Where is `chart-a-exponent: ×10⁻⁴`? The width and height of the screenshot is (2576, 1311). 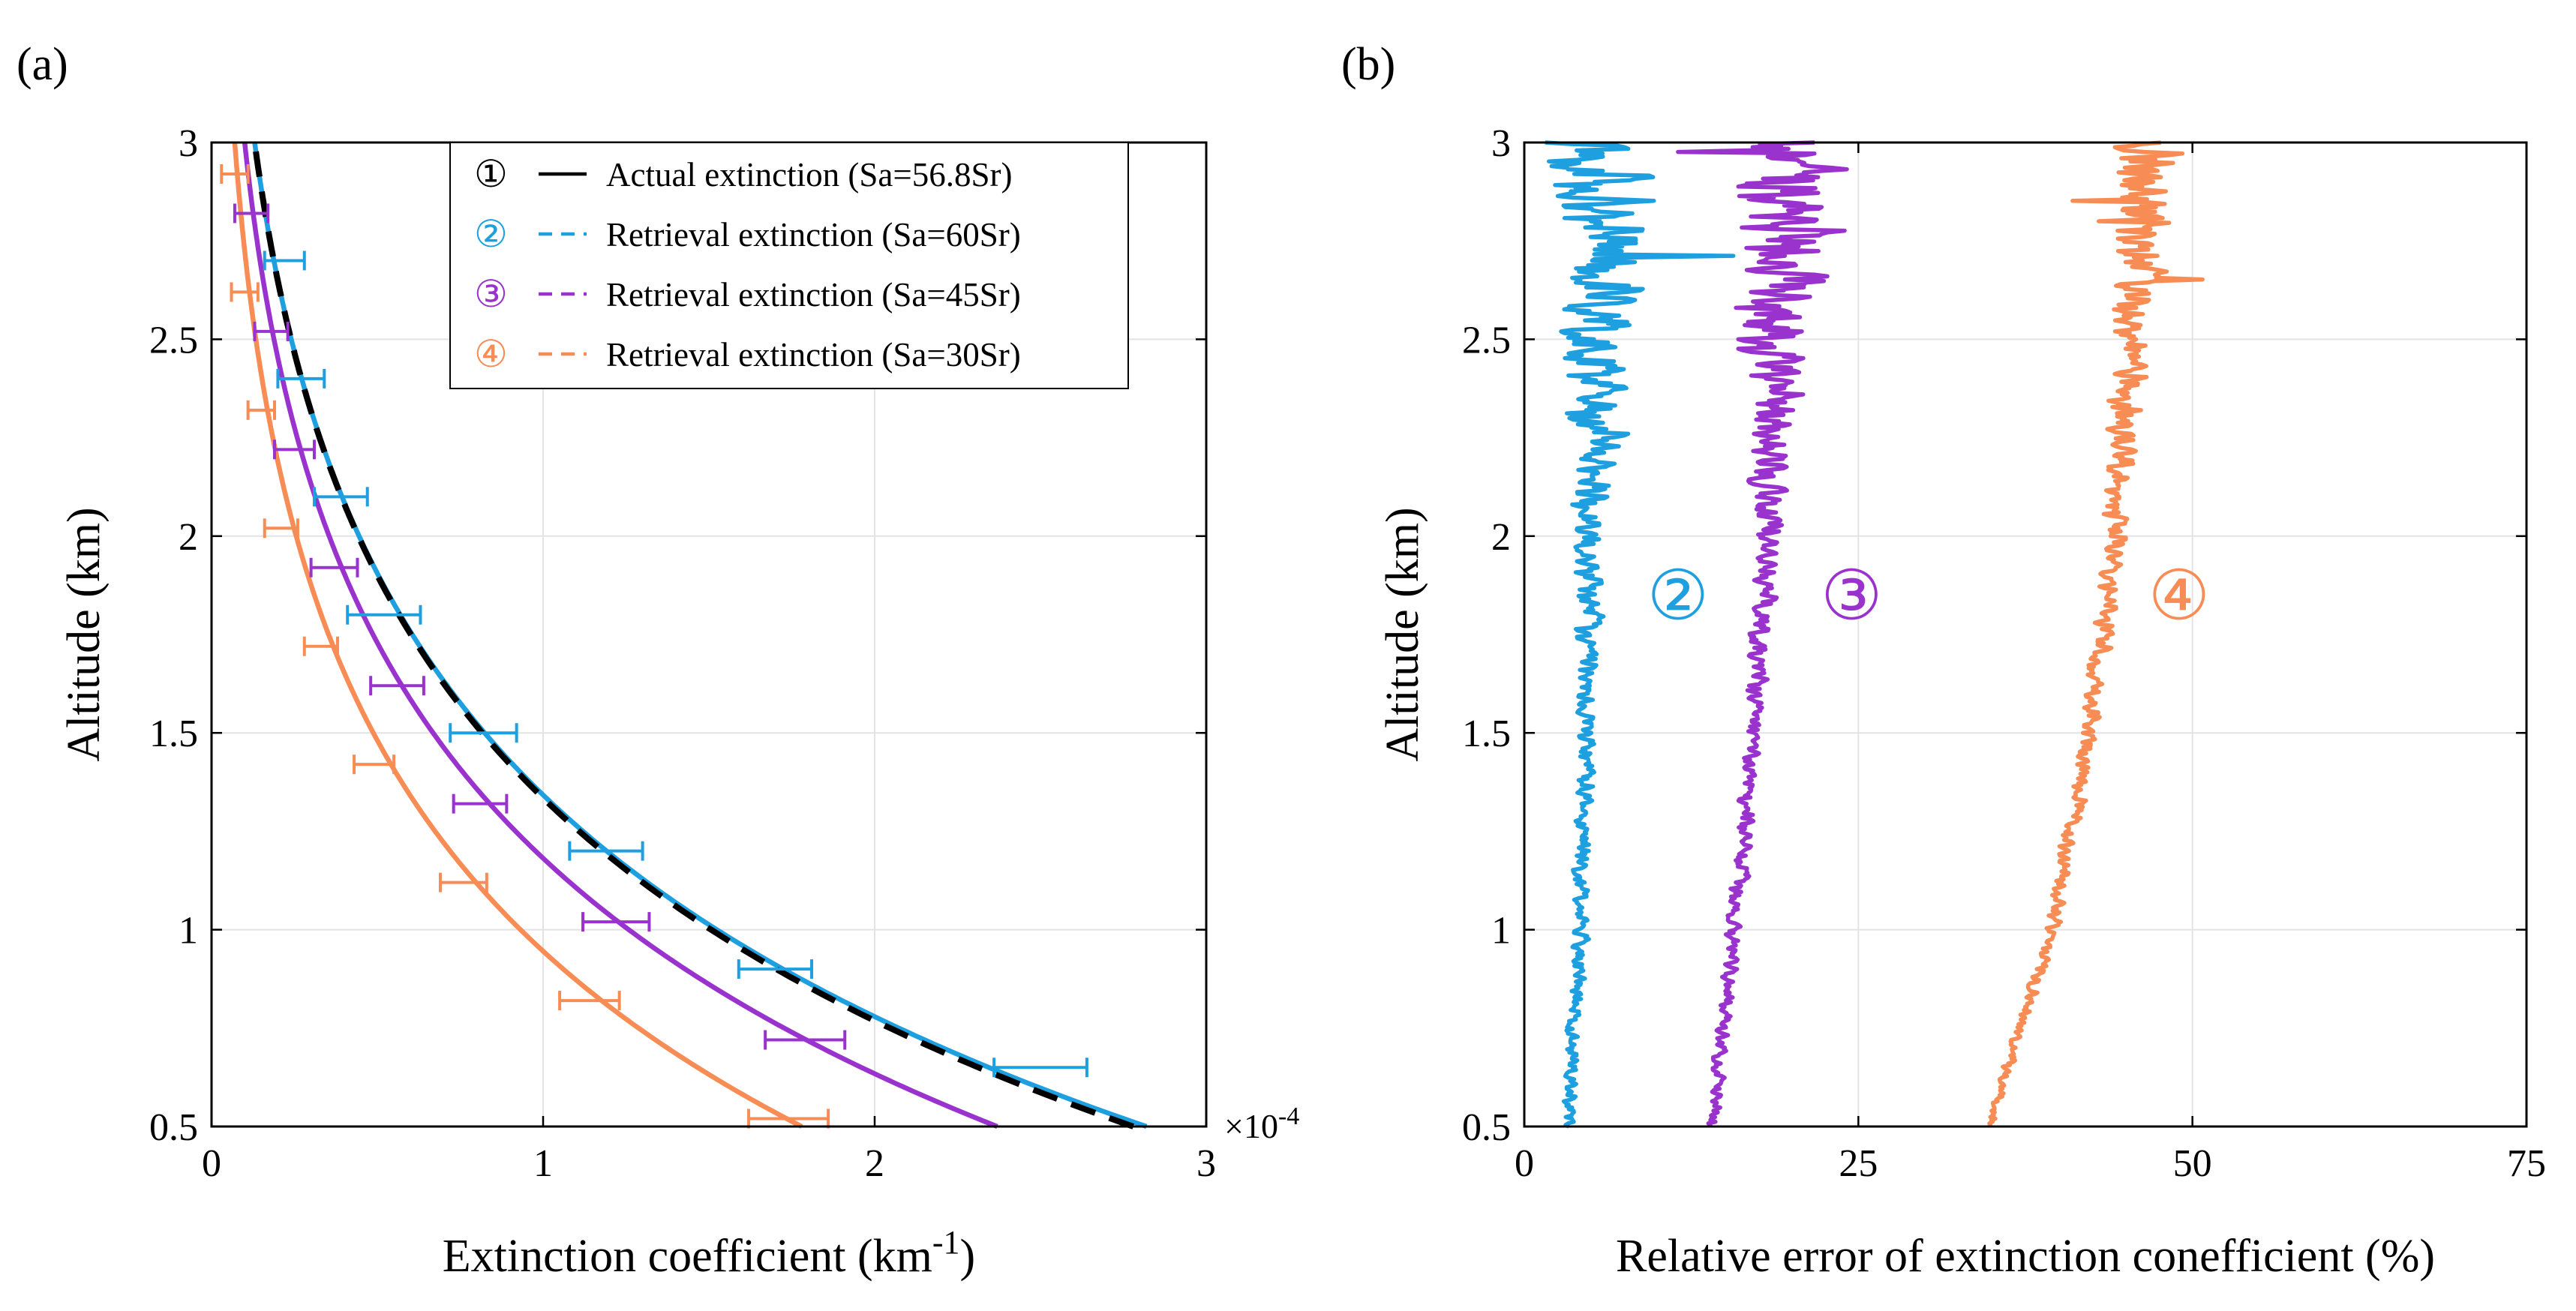
chart-a-exponent: ×10⁻⁴ is located at coordinates (1261, 1123).